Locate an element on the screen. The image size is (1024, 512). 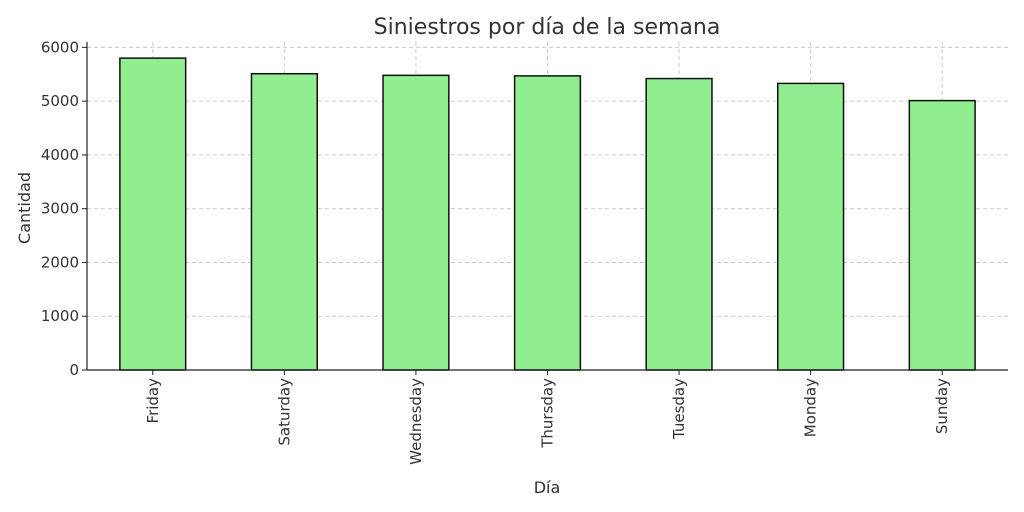
y-tick-label: 1000 is located at coordinates (60, 316).